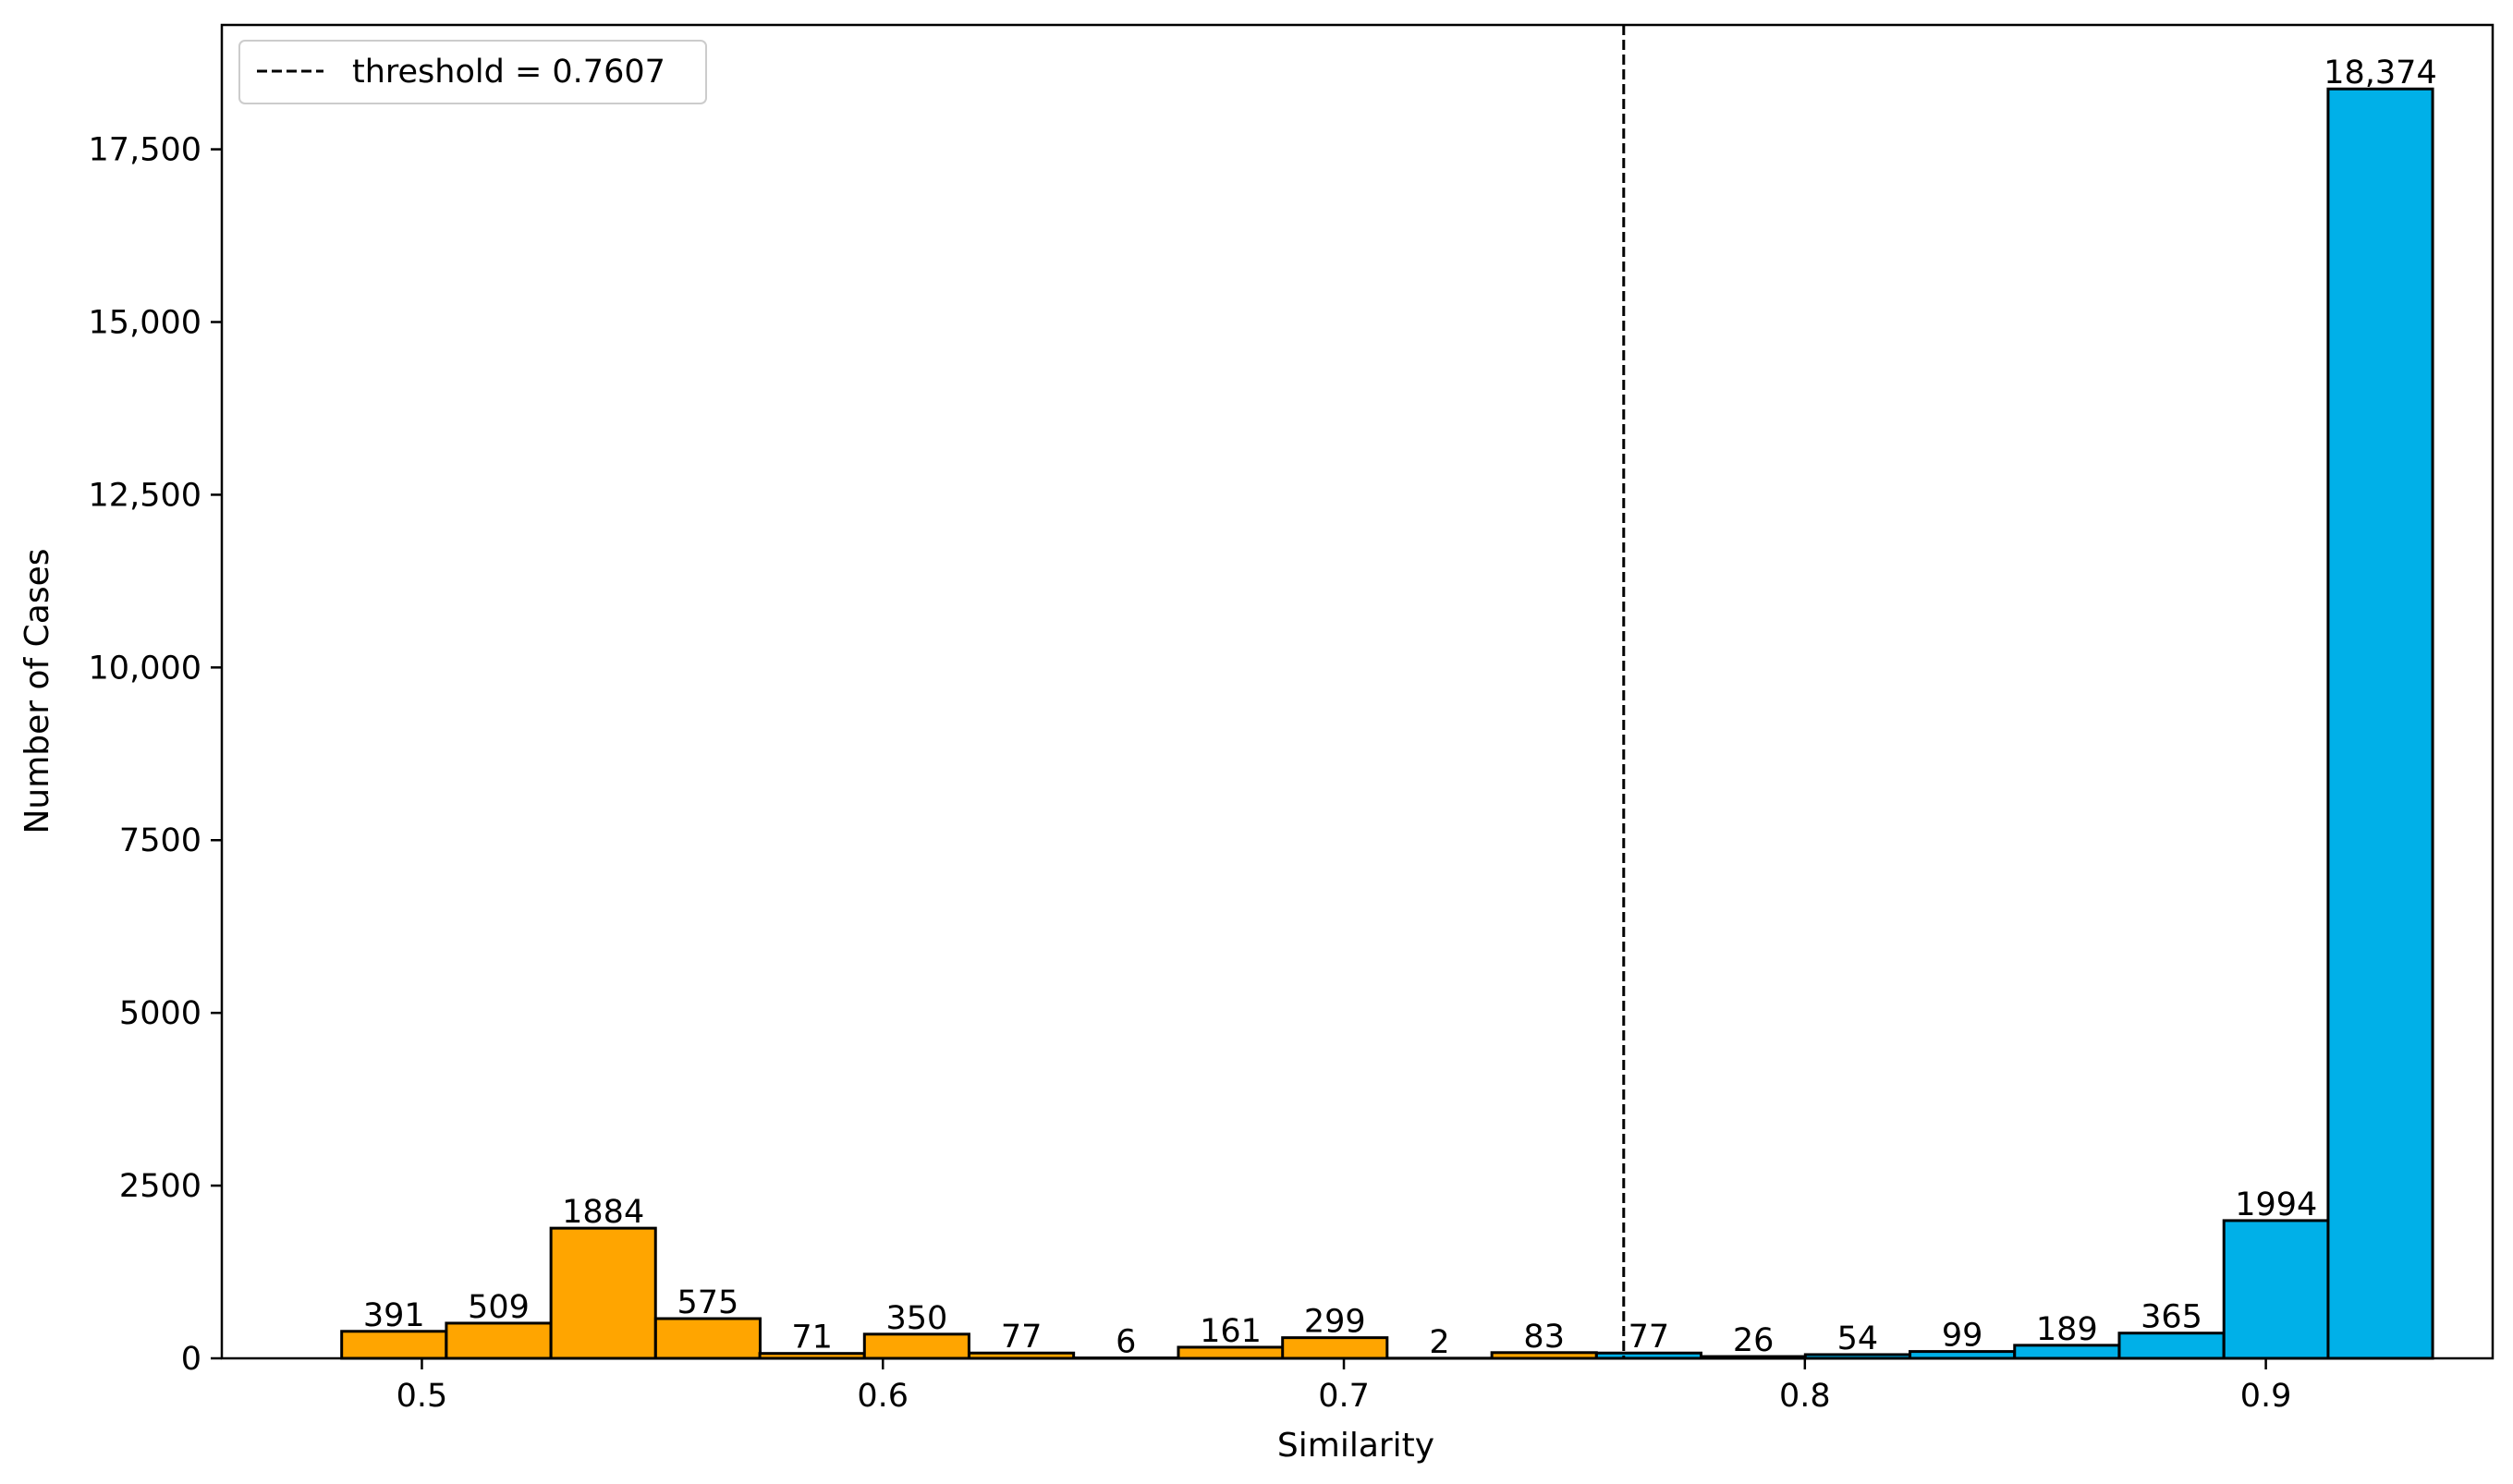 This screenshot has height=1484, width=2513. Describe the element at coordinates (2067, 1329) in the screenshot. I see `bar-value-label: 189` at that location.